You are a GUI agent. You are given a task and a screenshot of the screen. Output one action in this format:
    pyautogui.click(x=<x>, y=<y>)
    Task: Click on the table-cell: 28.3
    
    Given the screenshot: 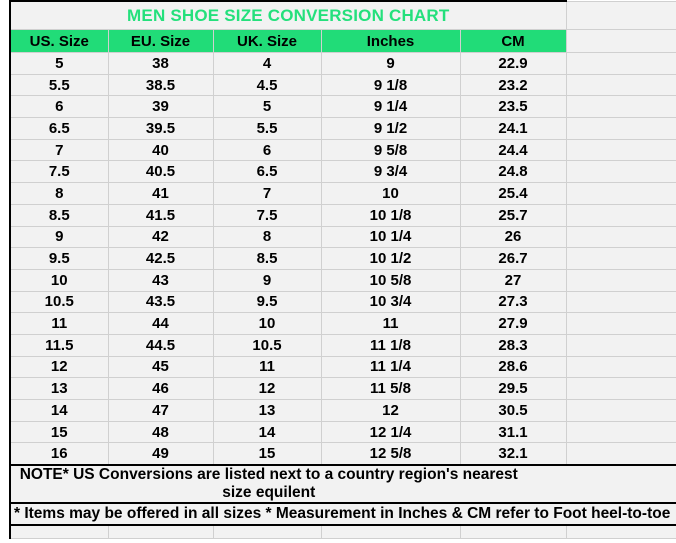 What is the action you would take?
    pyautogui.click(x=513, y=345)
    